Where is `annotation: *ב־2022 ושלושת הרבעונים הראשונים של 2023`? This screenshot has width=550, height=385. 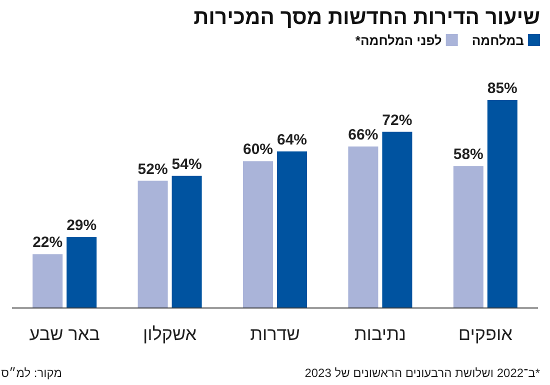
annotation: *ב־2022 ושלושת הרבעונים הראשונים של 2023 is located at coordinates (422, 373).